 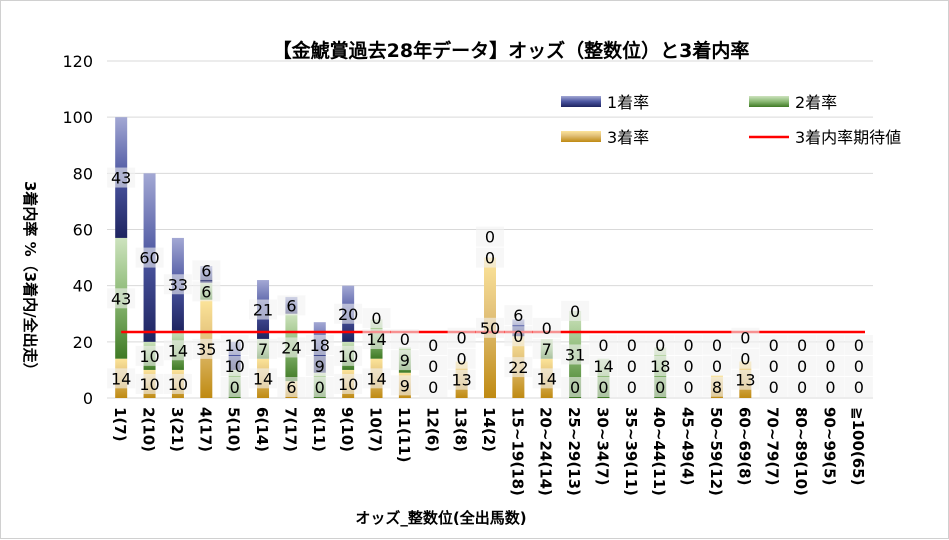 What do you see at coordinates (234, 345) in the screenshot?
I see `data-label: 10` at bounding box center [234, 345].